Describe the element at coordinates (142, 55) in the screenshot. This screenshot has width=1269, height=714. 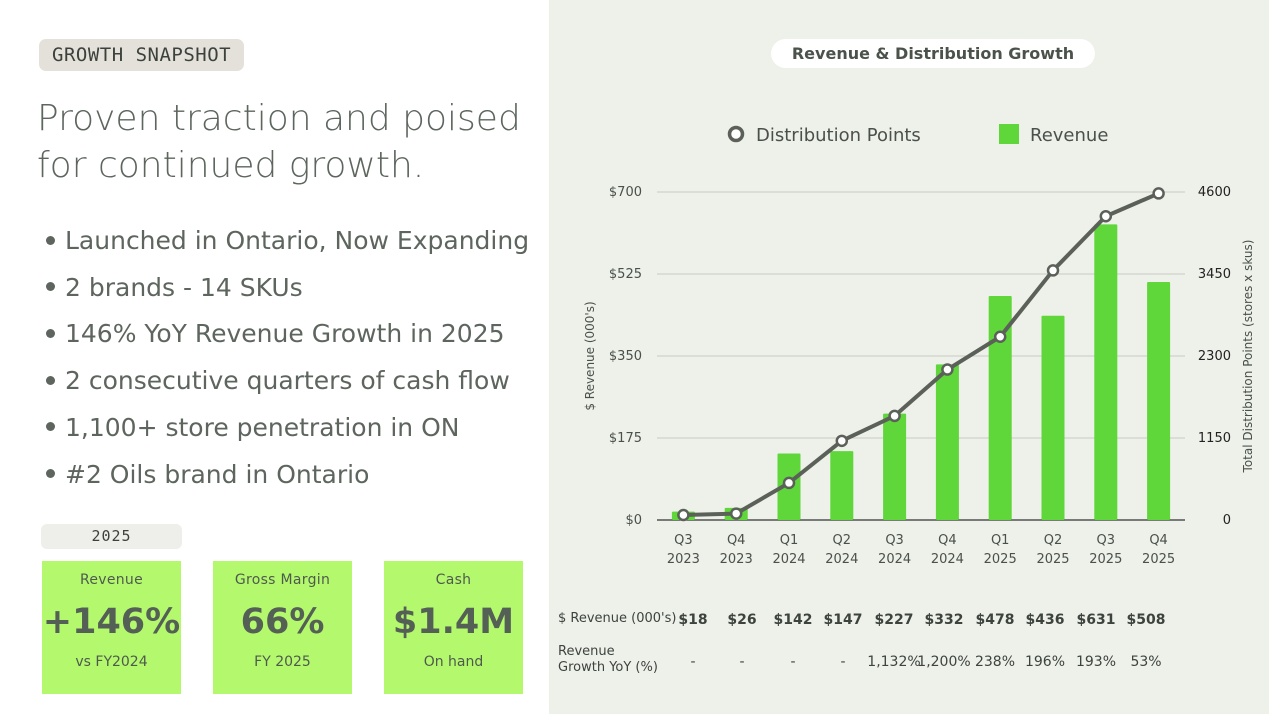
I see `section-tag: GROWTH SNAPSHOT` at that location.